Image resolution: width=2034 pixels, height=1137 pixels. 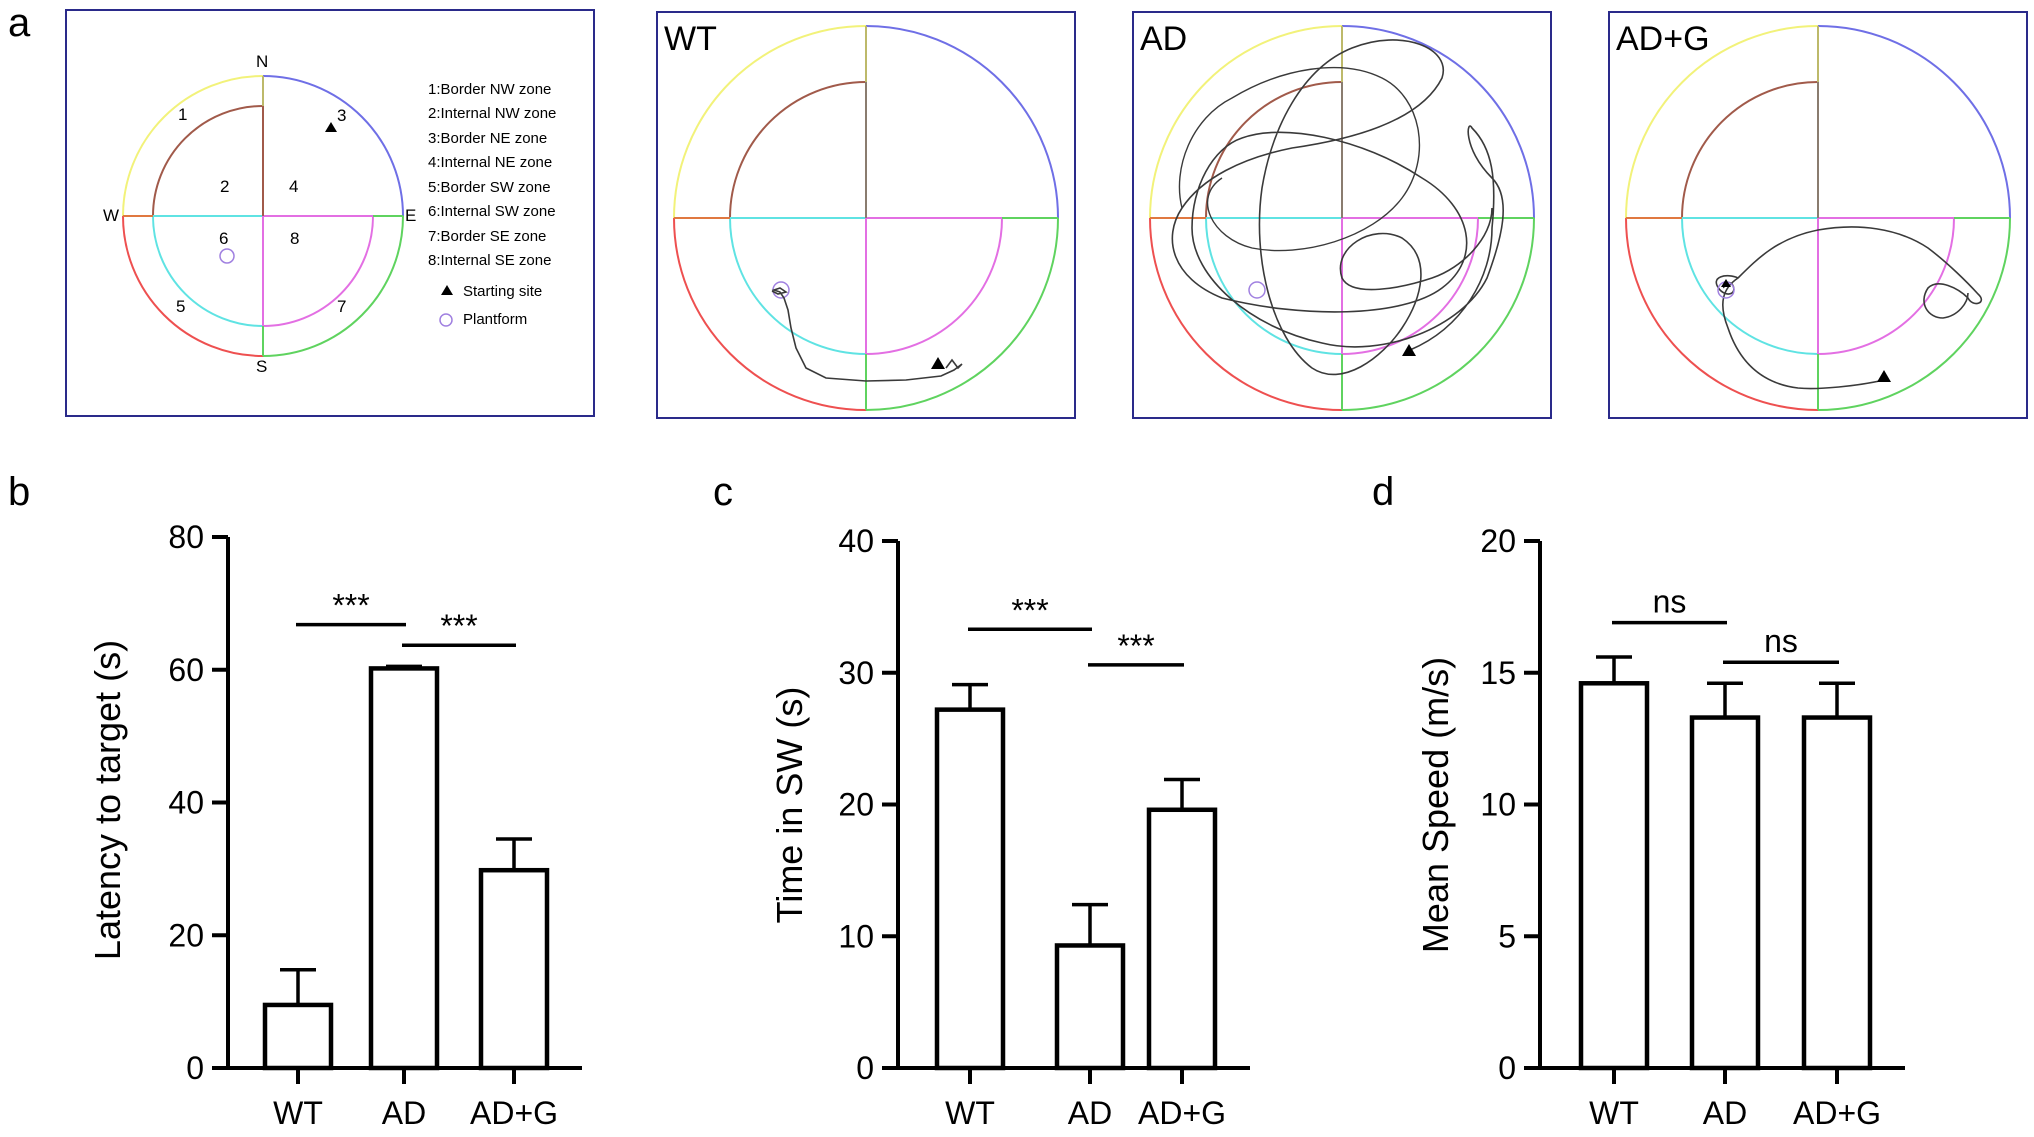 What do you see at coordinates (195, 1068) in the screenshot?
I see `latency-y-tick-label: 0` at bounding box center [195, 1068].